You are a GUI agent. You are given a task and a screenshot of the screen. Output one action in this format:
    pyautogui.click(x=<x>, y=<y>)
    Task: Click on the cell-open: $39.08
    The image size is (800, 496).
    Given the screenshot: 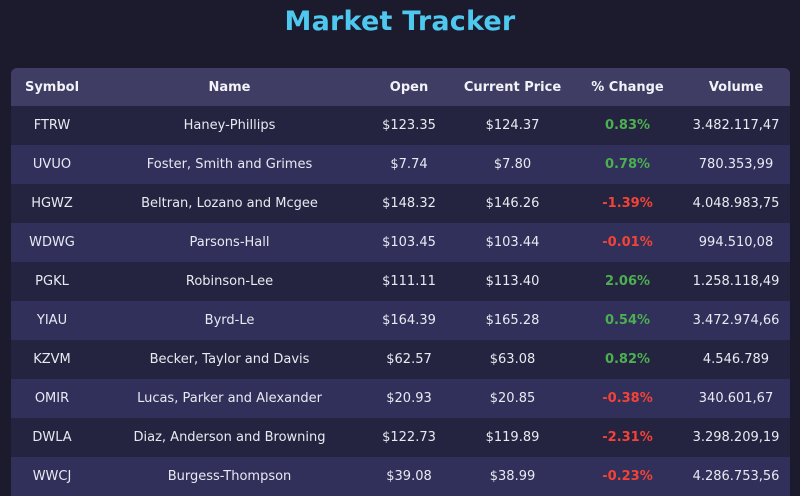 What is the action you would take?
    pyautogui.click(x=409, y=476)
    